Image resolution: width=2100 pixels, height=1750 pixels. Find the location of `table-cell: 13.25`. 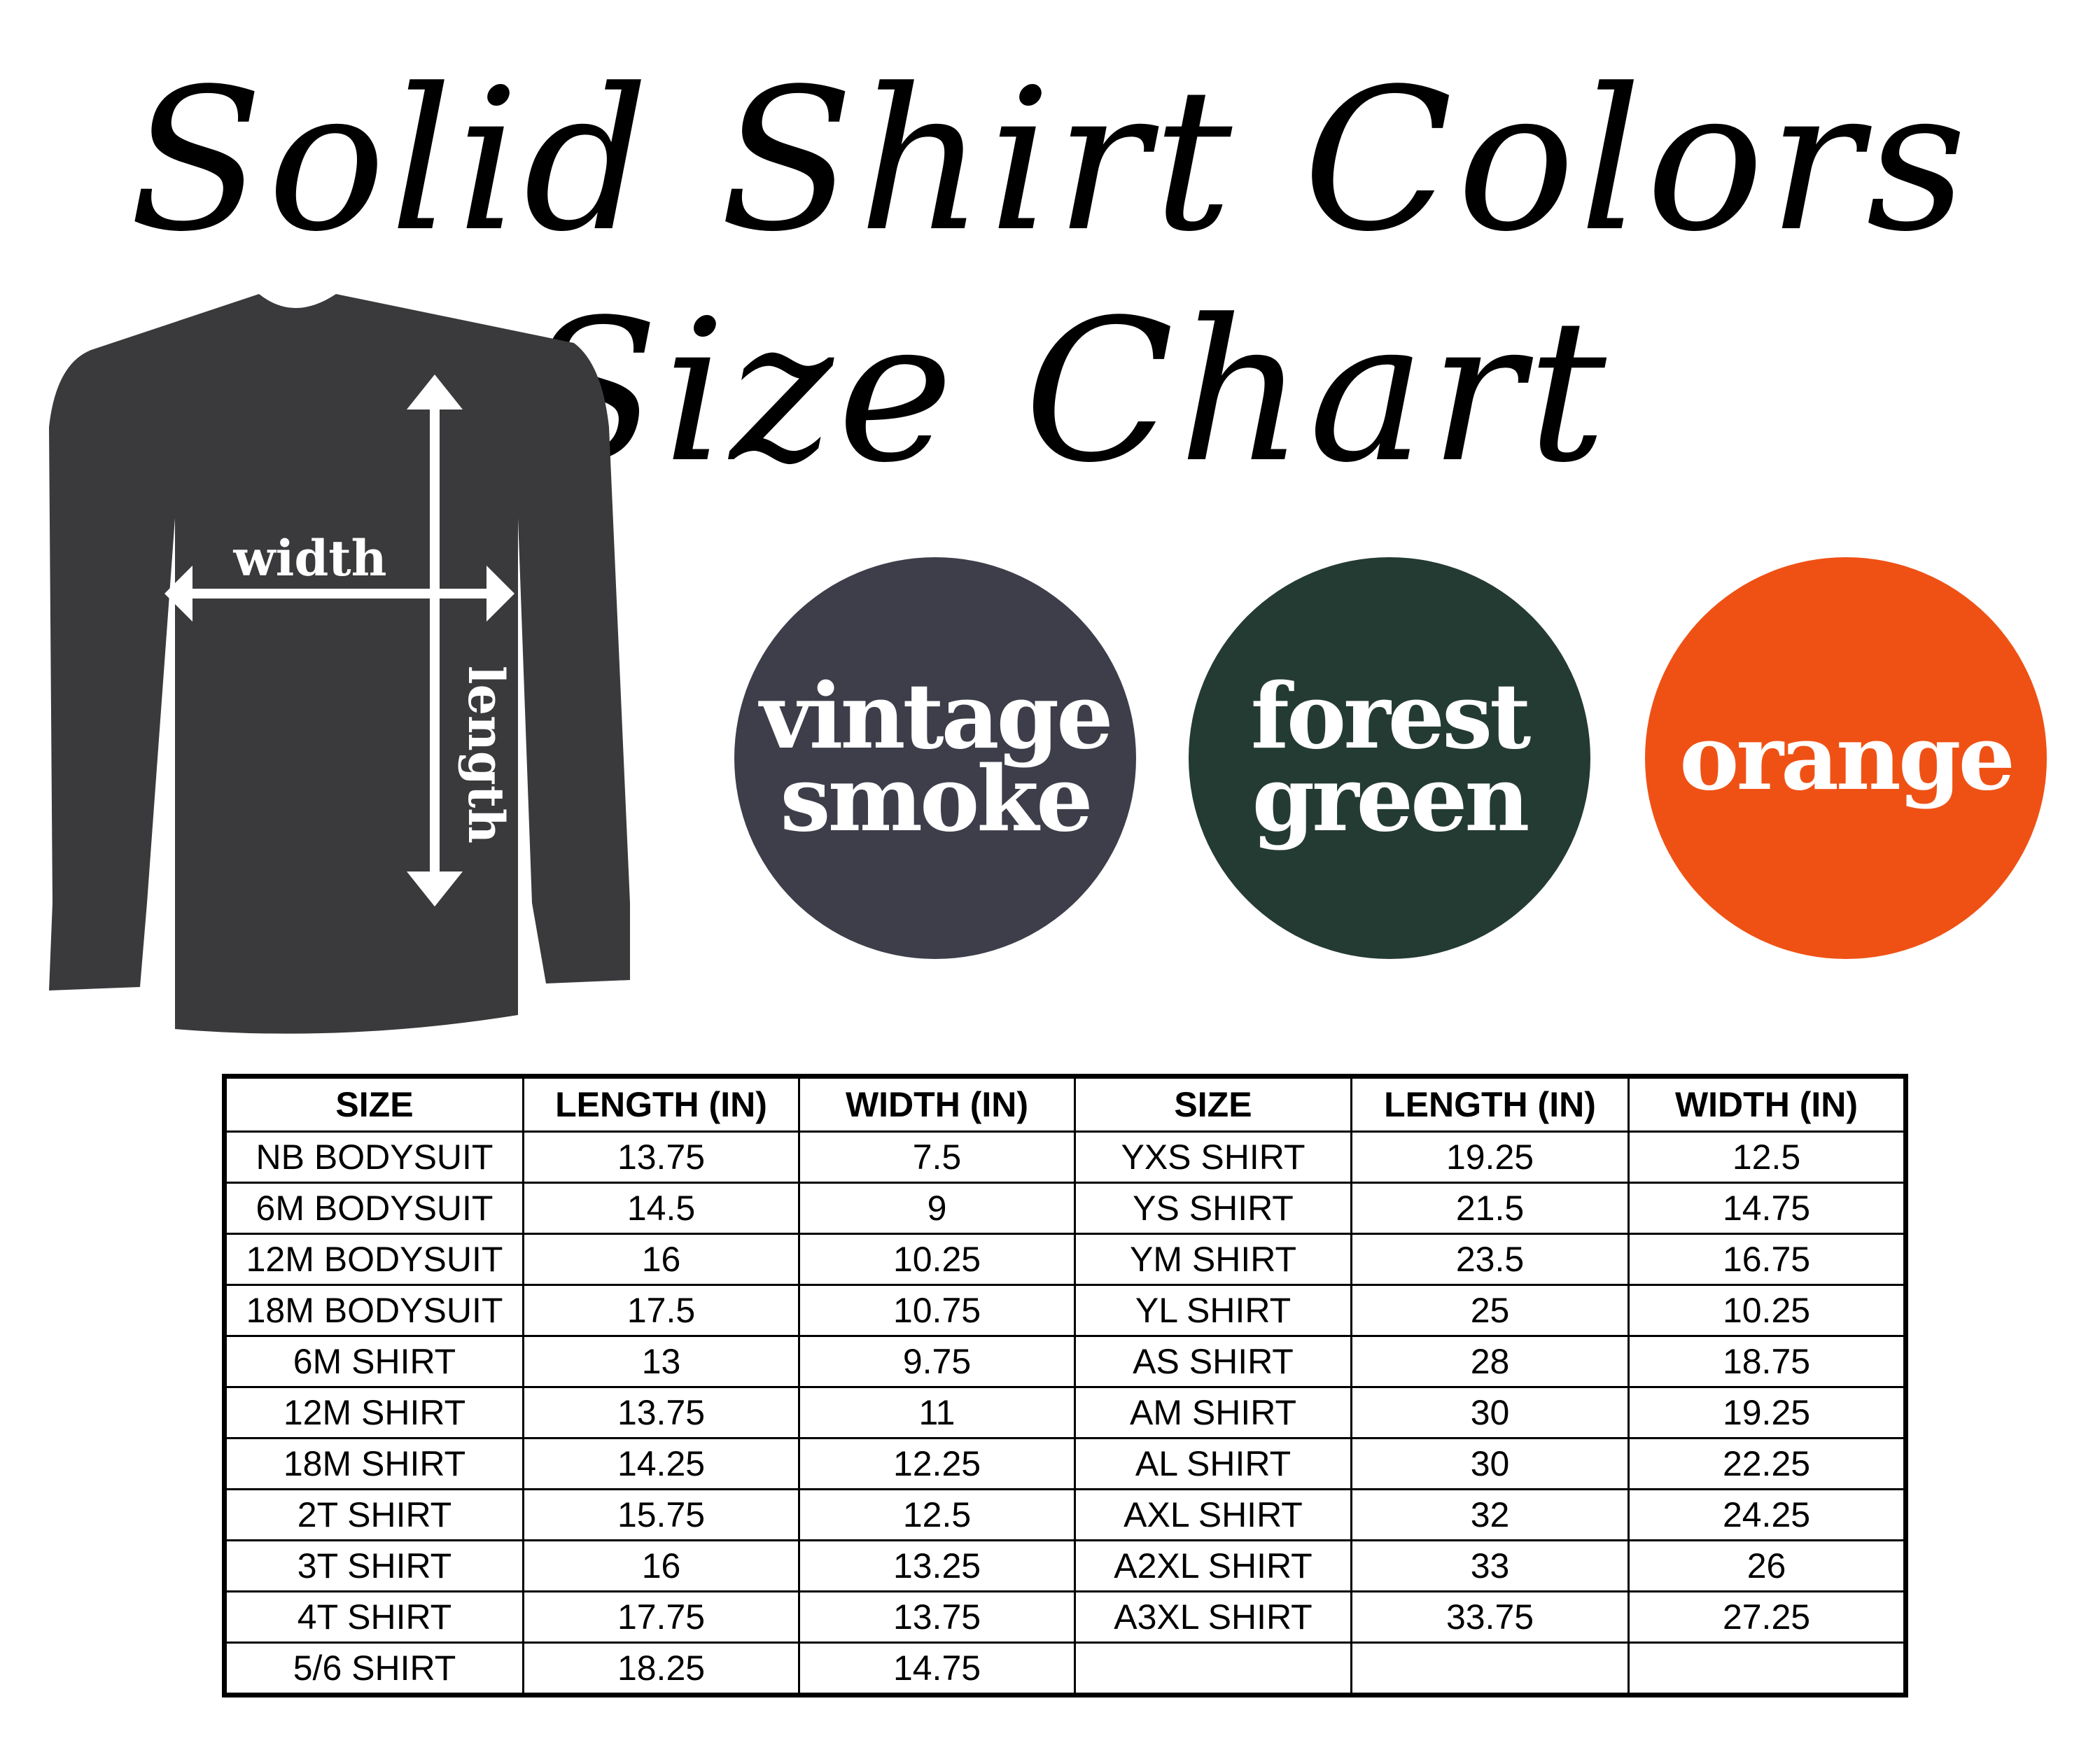

table-cell: 13.25 is located at coordinates (937, 1565).